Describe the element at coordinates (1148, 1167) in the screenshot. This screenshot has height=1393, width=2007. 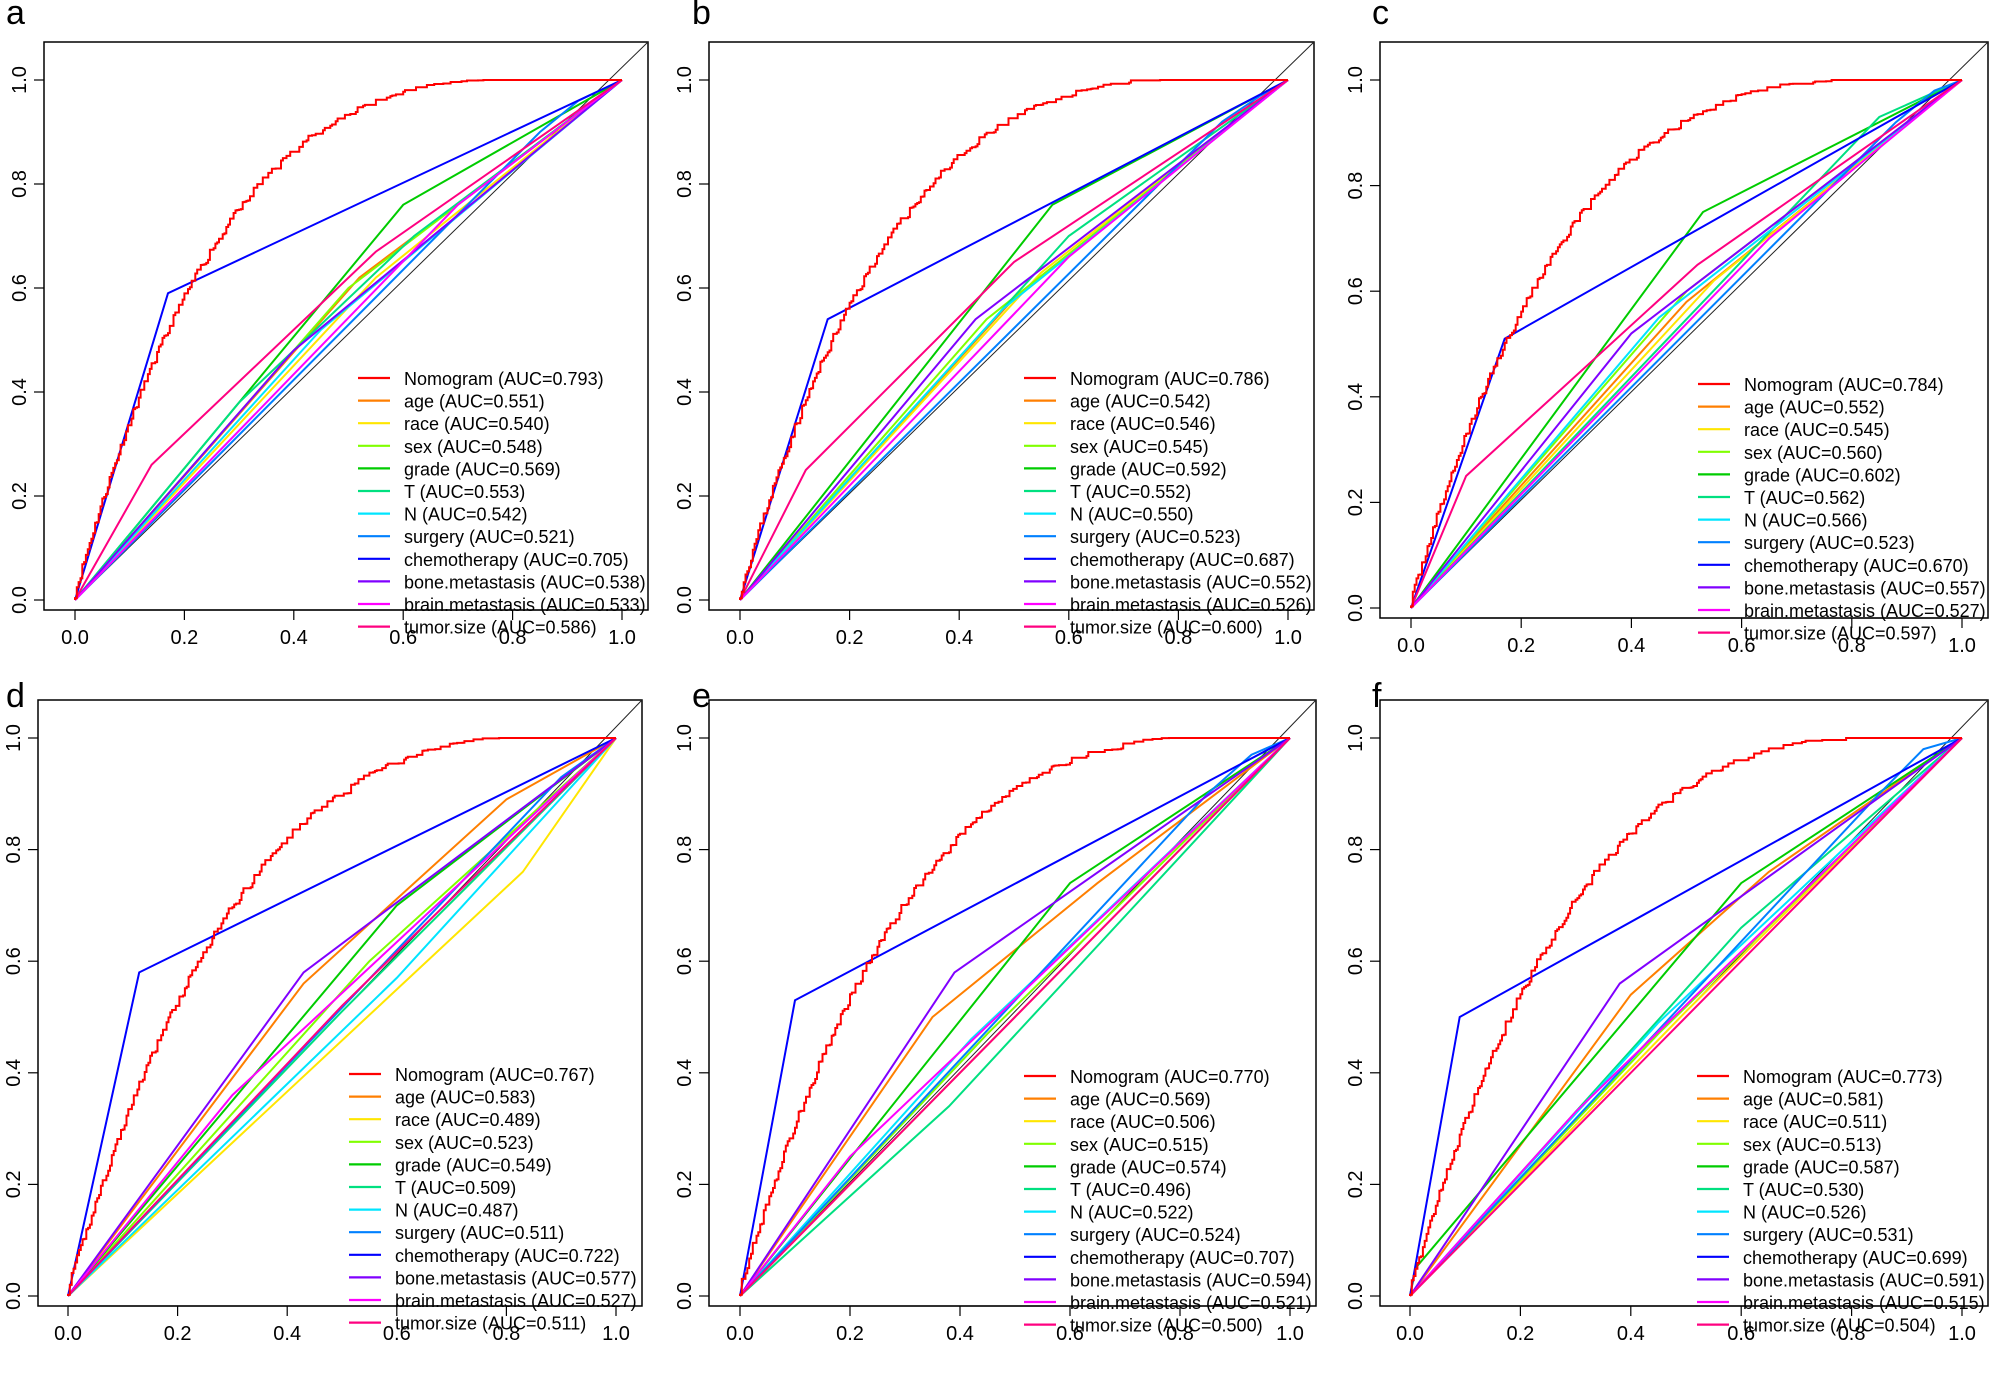
I see `legend-label: grade (AUC=0.574)` at that location.